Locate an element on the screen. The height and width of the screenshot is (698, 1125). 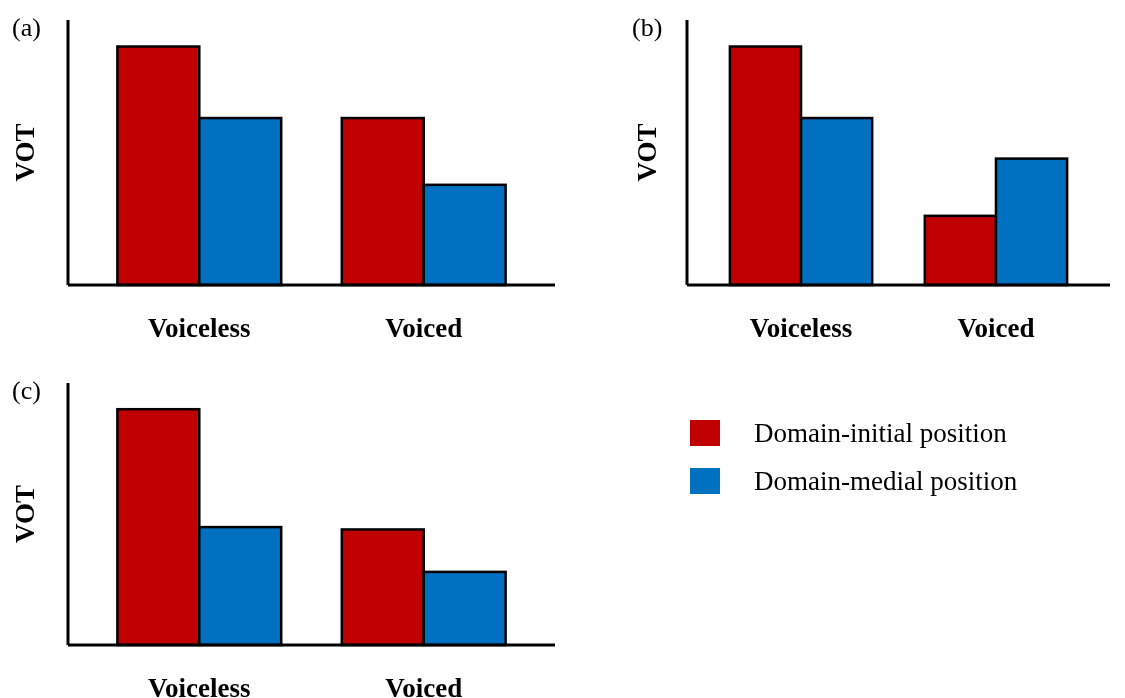
chart-title: (b) is located at coordinates (647, 27).